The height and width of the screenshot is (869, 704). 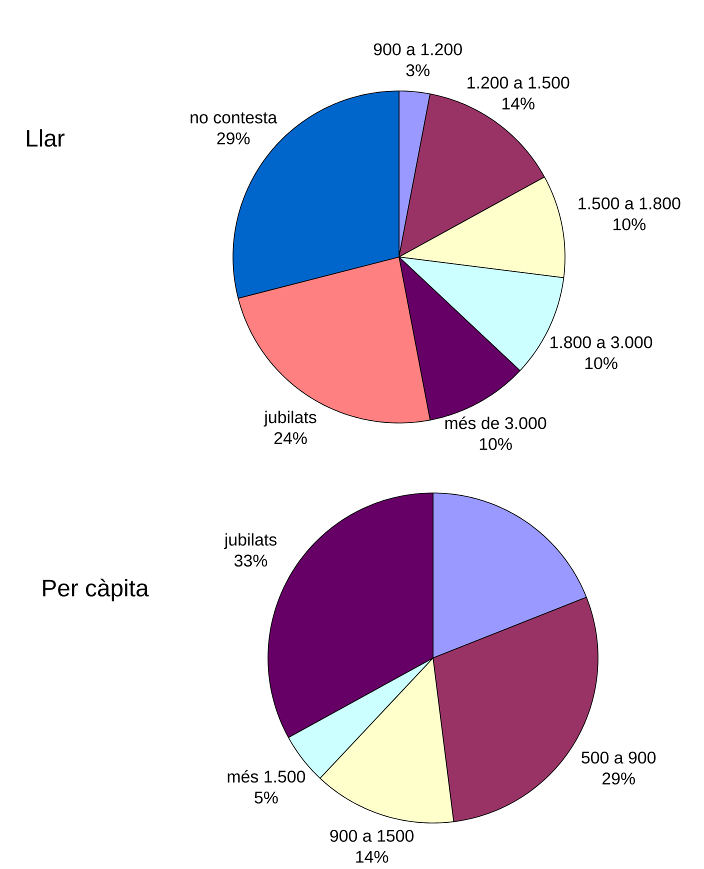 I want to click on data-label: 5%, so click(x=266, y=798).